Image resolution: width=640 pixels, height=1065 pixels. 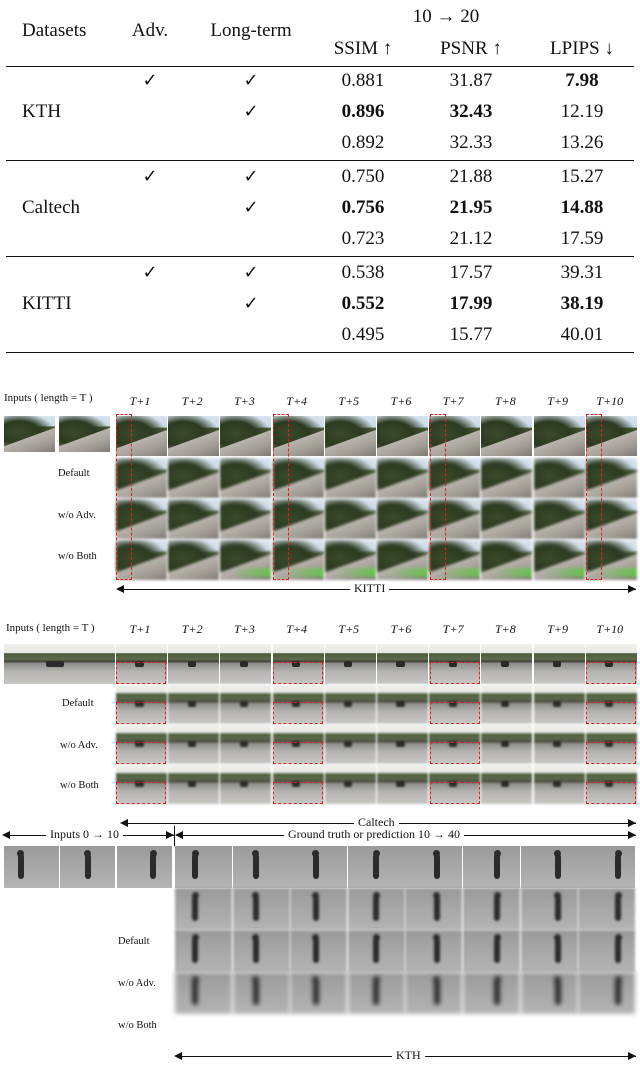 I want to click on kitti-input-frame, so click(x=85, y=434).